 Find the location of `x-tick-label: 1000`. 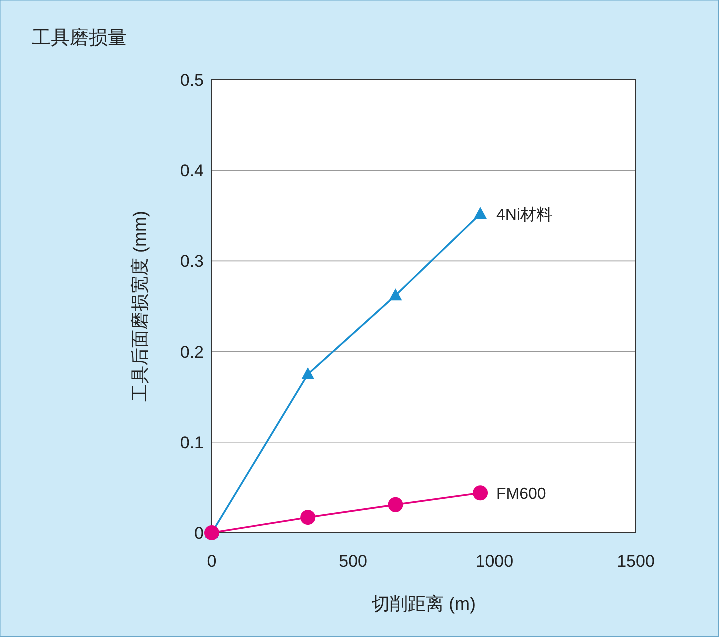

x-tick-label: 1000 is located at coordinates (495, 561).